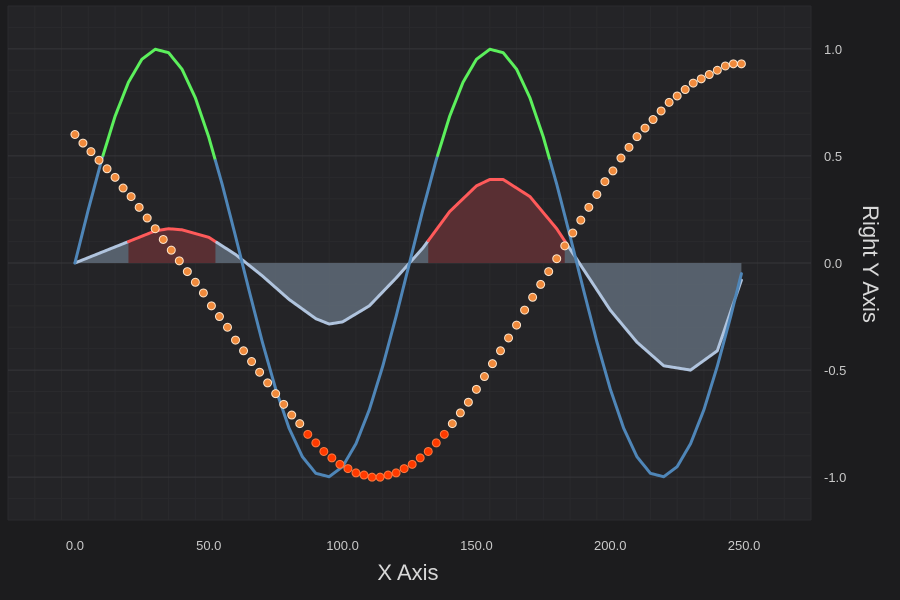 This screenshot has width=900, height=600. I want to click on y-tick-label: -1.0, so click(835, 477).